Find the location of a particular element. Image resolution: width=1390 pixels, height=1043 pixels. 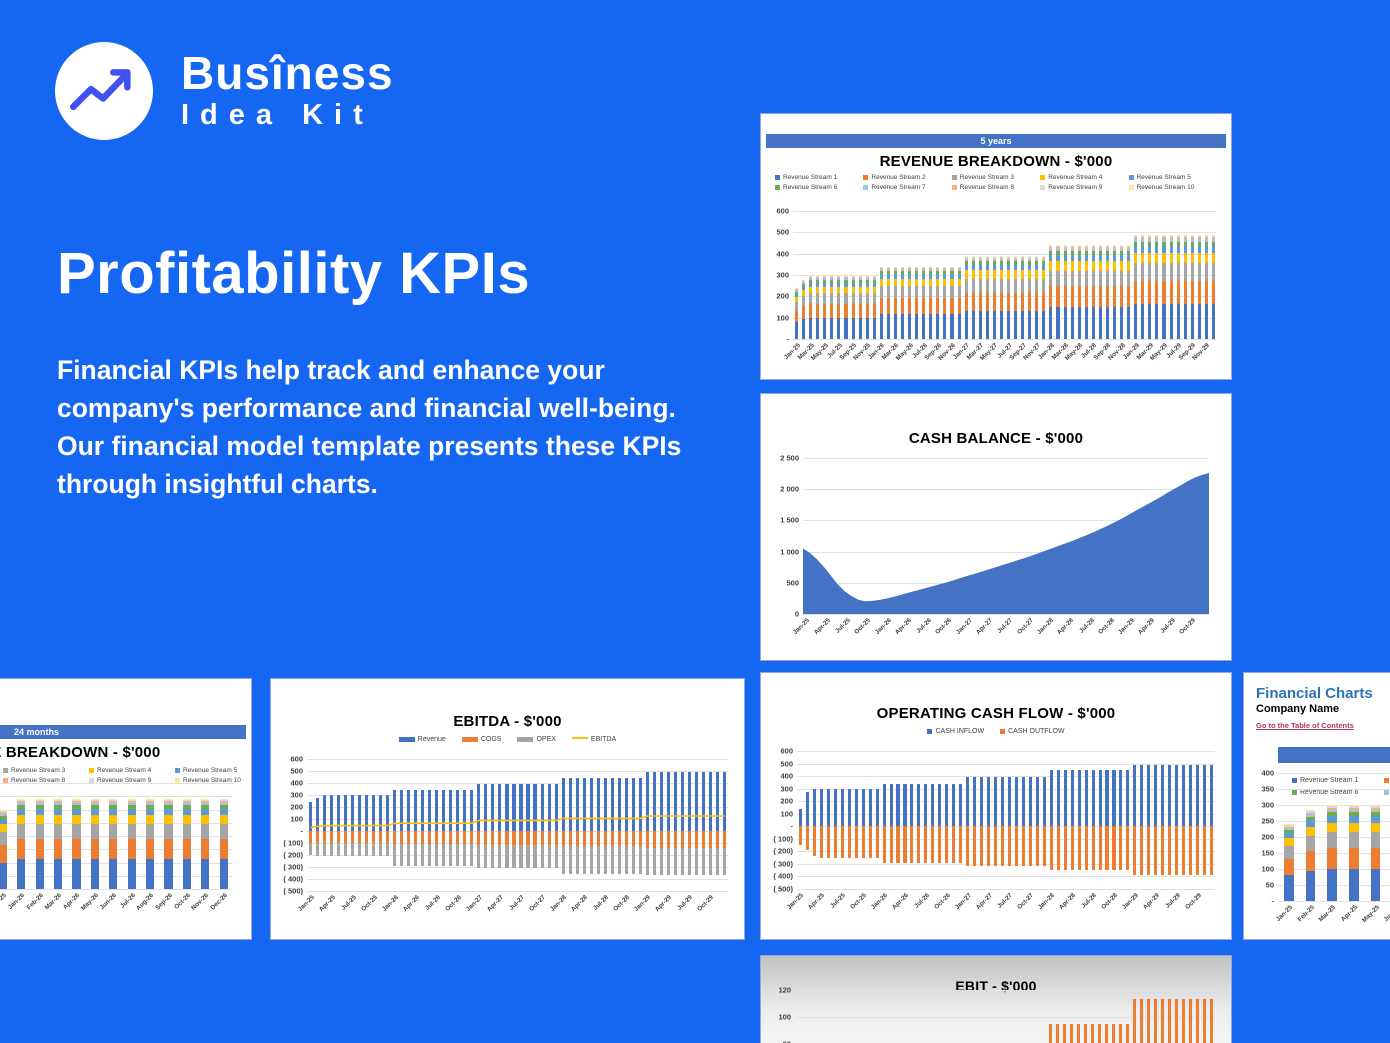

cash-flow-legend: CASH INFLOW CASH OUTFLOW is located at coordinates (996, 731).